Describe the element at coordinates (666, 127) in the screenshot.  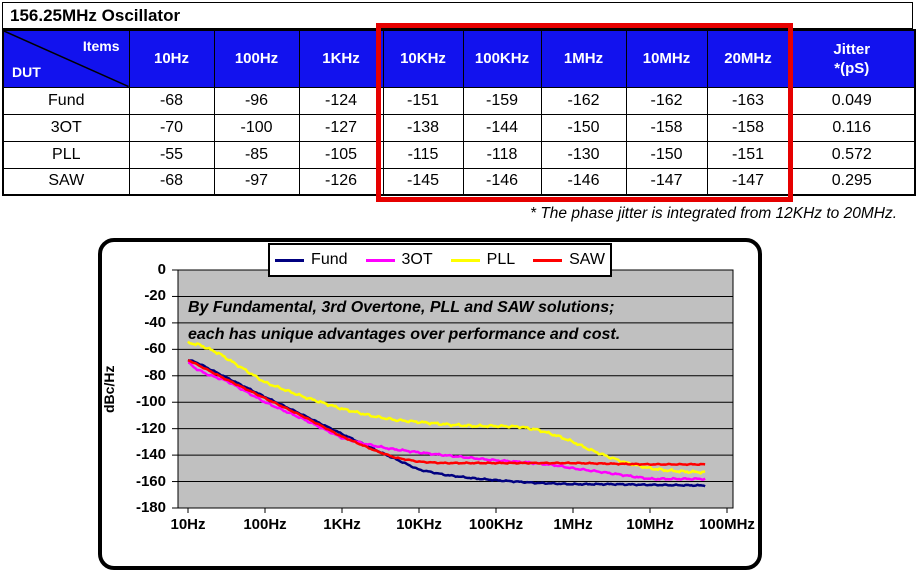
I see `cell-3ot-10mhz: -158` at that location.